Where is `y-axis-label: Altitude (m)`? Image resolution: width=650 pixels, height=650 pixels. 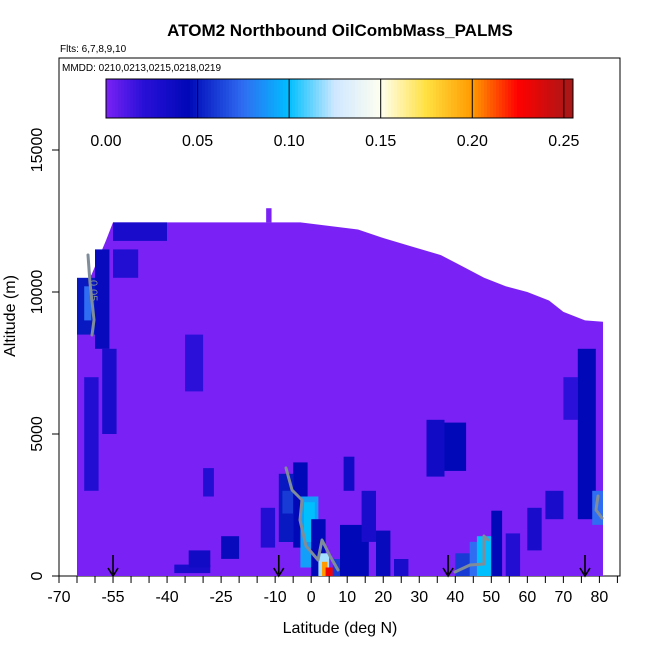
y-axis-label: Altitude (m) is located at coordinates (10, 316).